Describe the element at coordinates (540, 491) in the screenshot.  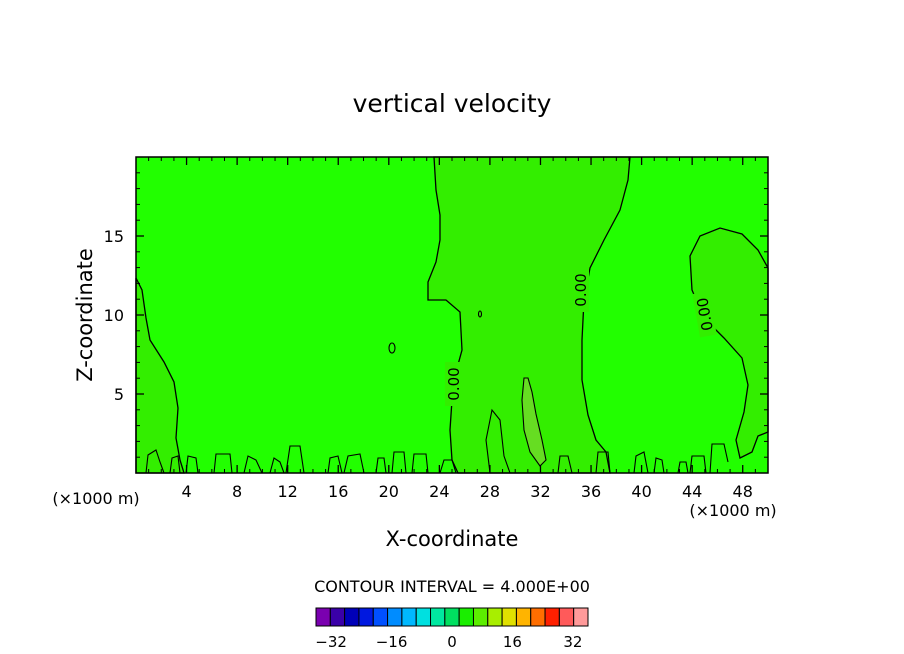
I see `x-tick-label: 32` at that location.